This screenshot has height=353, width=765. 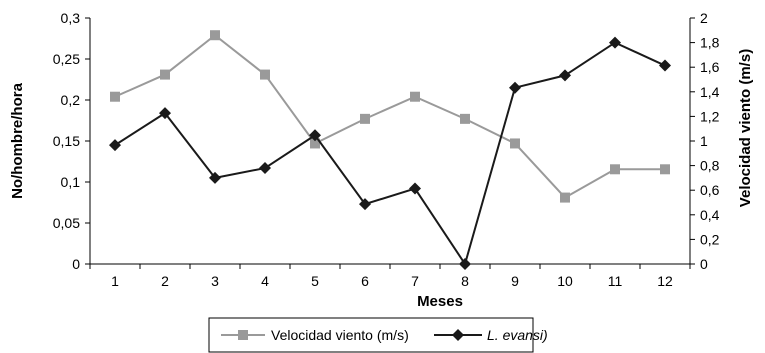 I want to click on right-tick-label: 1, so click(x=704, y=141).